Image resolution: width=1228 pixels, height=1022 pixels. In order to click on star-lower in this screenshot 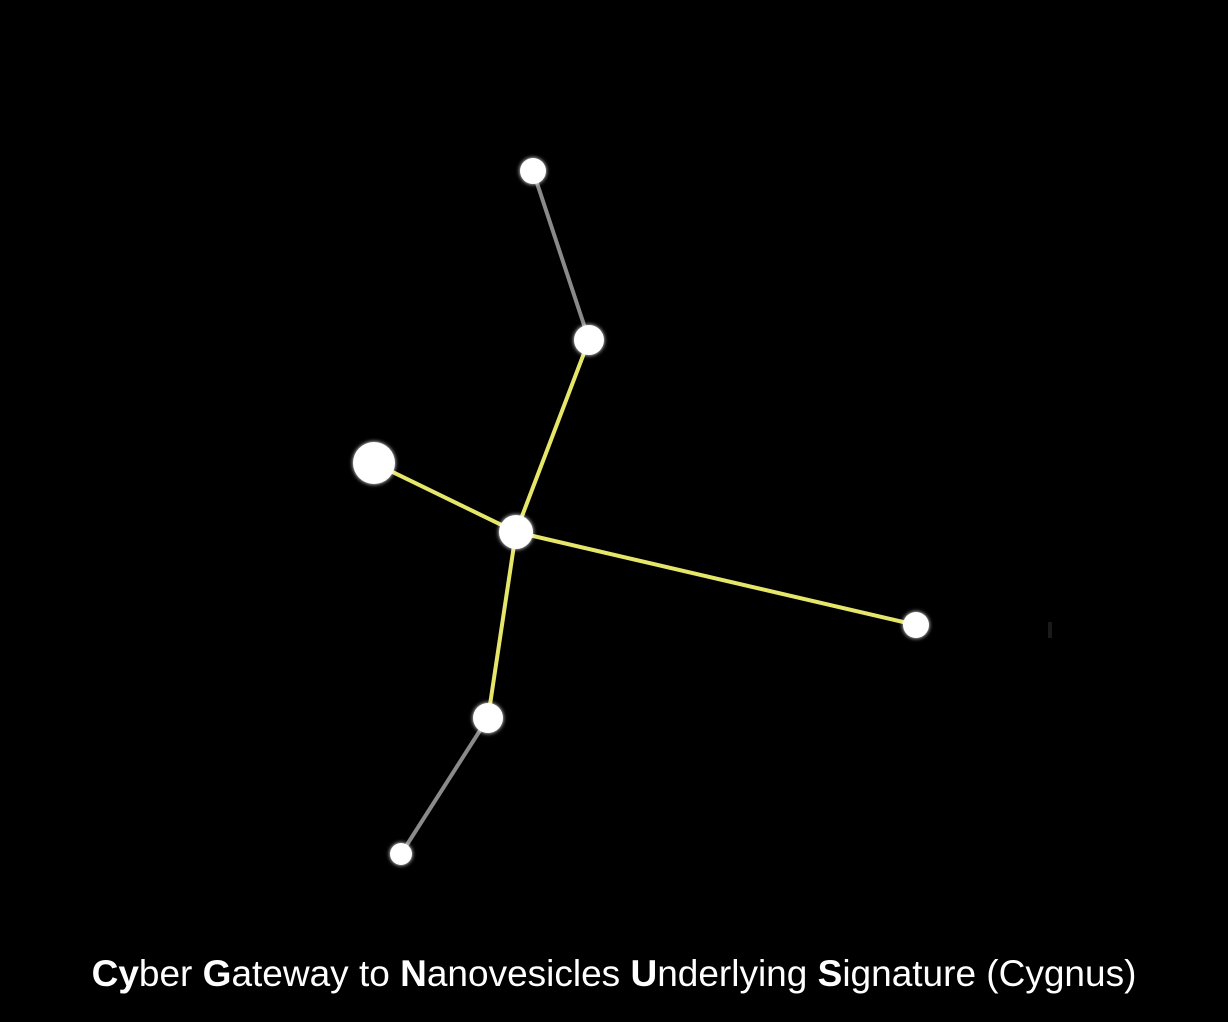, I will do `click(488, 718)`.